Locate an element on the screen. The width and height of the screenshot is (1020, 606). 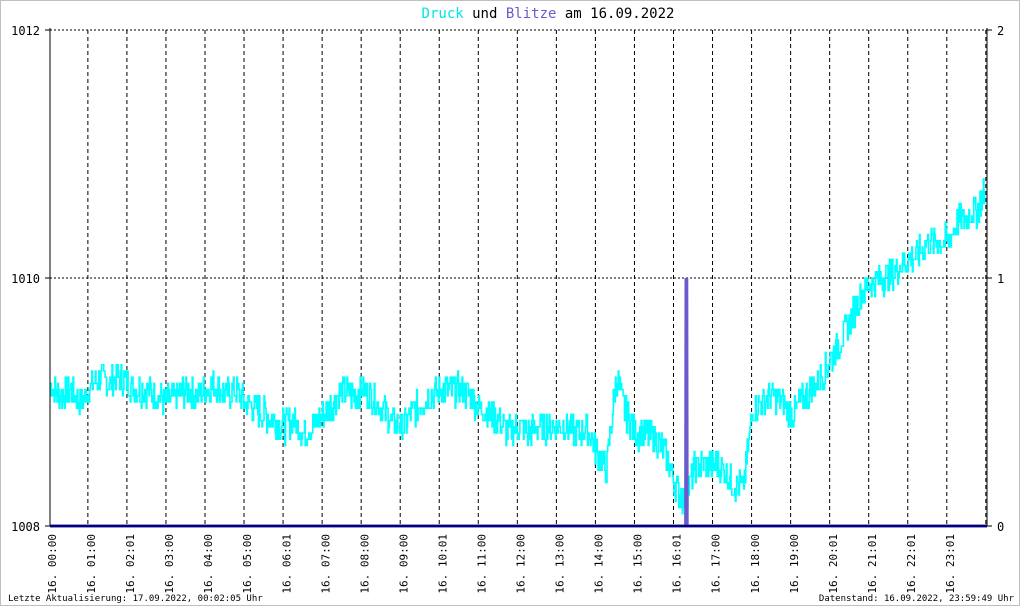
x-tick-label: 16. 08:00 is located at coordinates (364, 564).